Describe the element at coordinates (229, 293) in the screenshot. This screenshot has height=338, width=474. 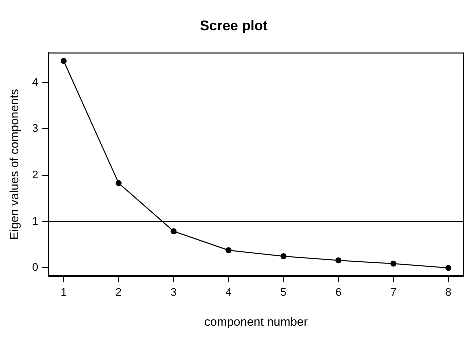
I see `x-tick-label: 4` at that location.